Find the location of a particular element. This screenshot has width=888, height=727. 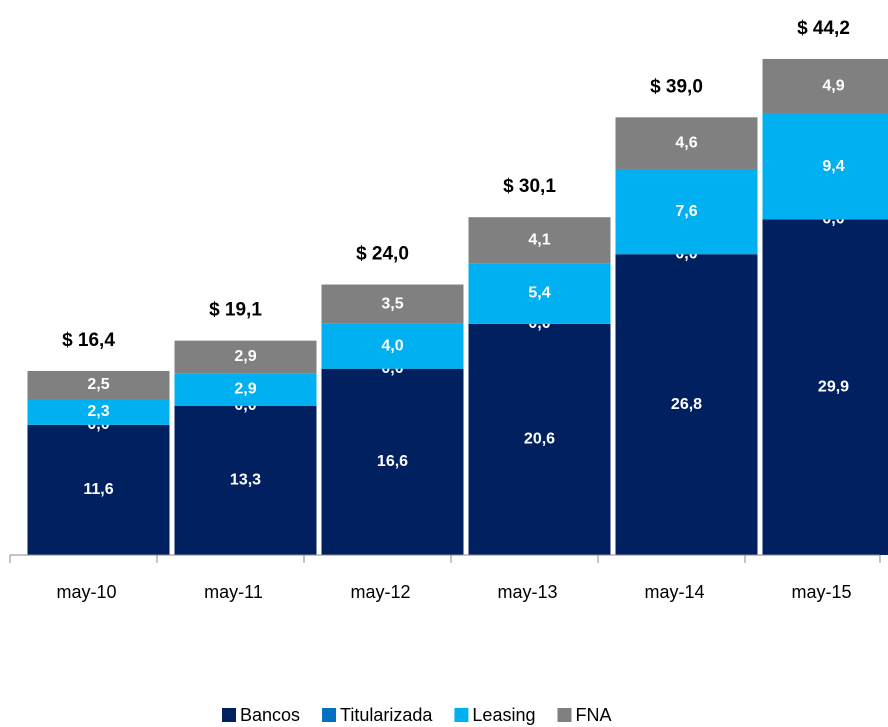

value-label: 20,6 is located at coordinates (539, 439).